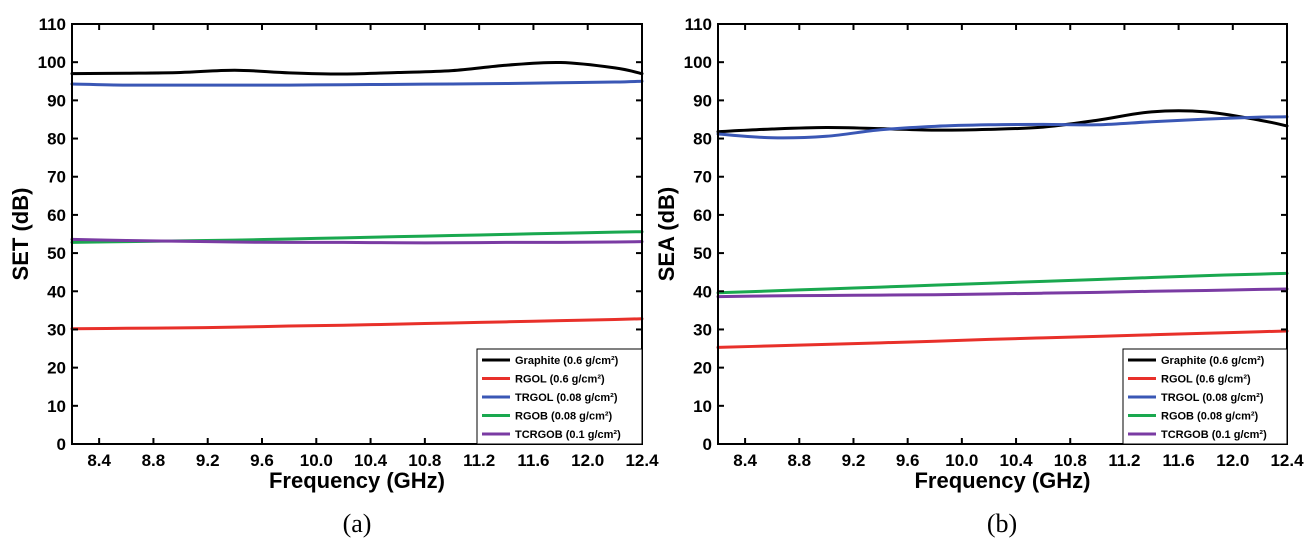 The image size is (1312, 555). I want to click on y-axis-title: SEA (dB), so click(666, 234).